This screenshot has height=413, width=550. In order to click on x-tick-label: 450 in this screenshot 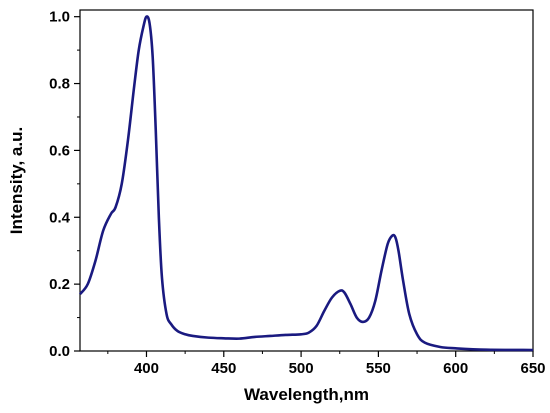, I will do `click(223, 368)`.